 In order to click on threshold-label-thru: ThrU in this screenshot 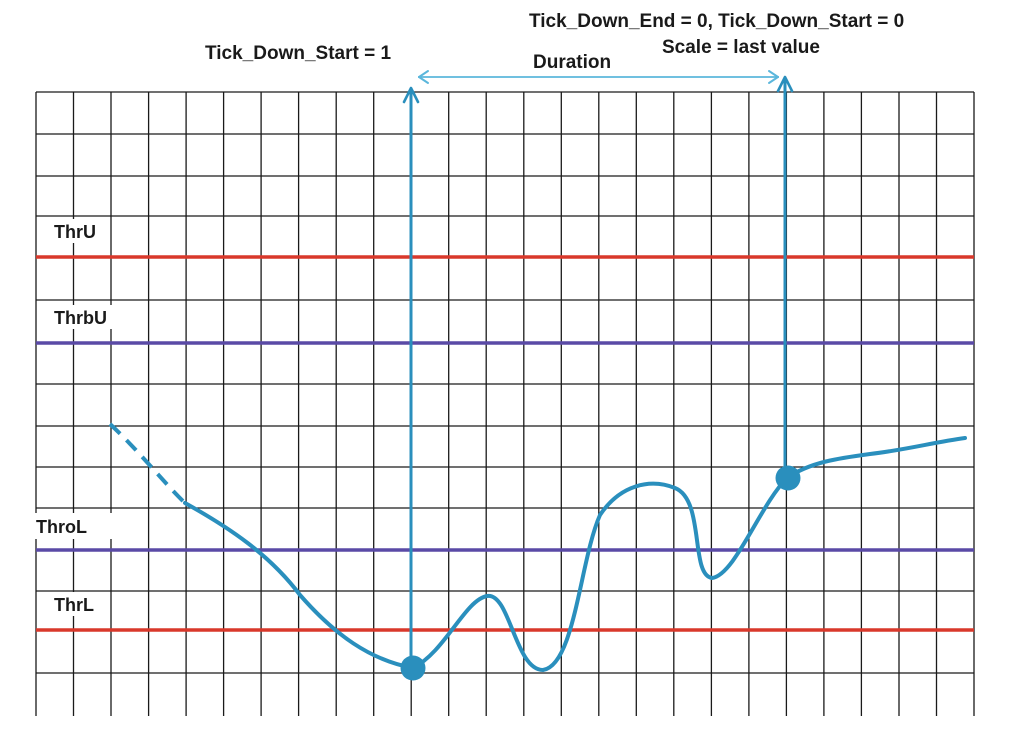, I will do `click(75, 232)`.